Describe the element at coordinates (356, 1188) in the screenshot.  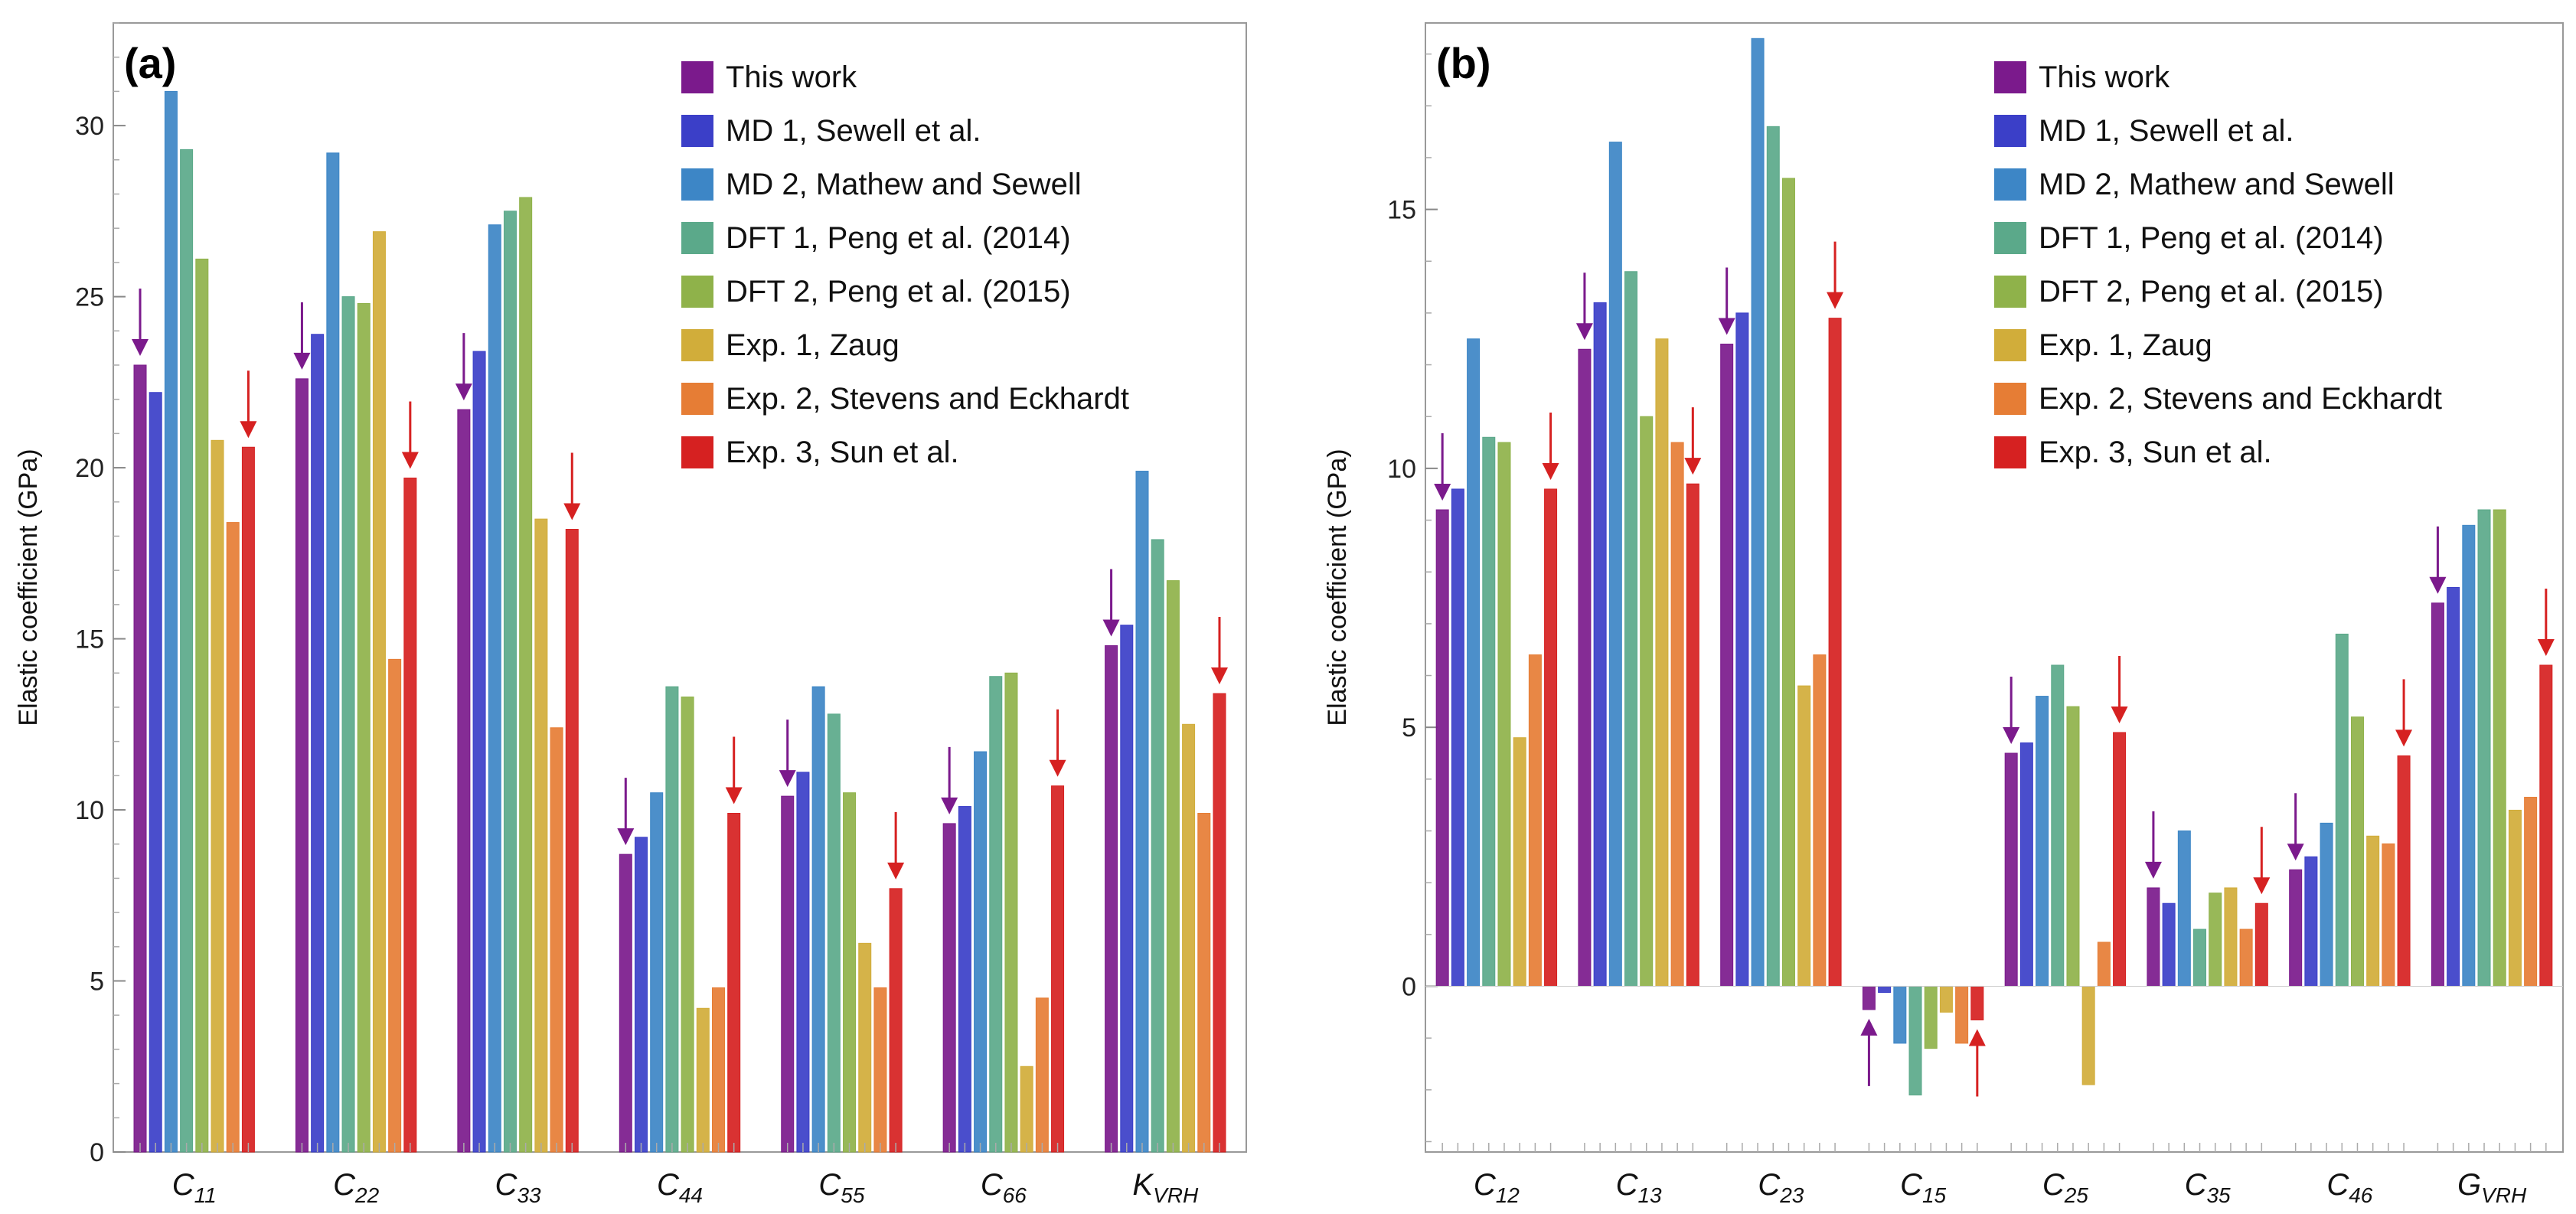
I see `category-label: C22` at that location.